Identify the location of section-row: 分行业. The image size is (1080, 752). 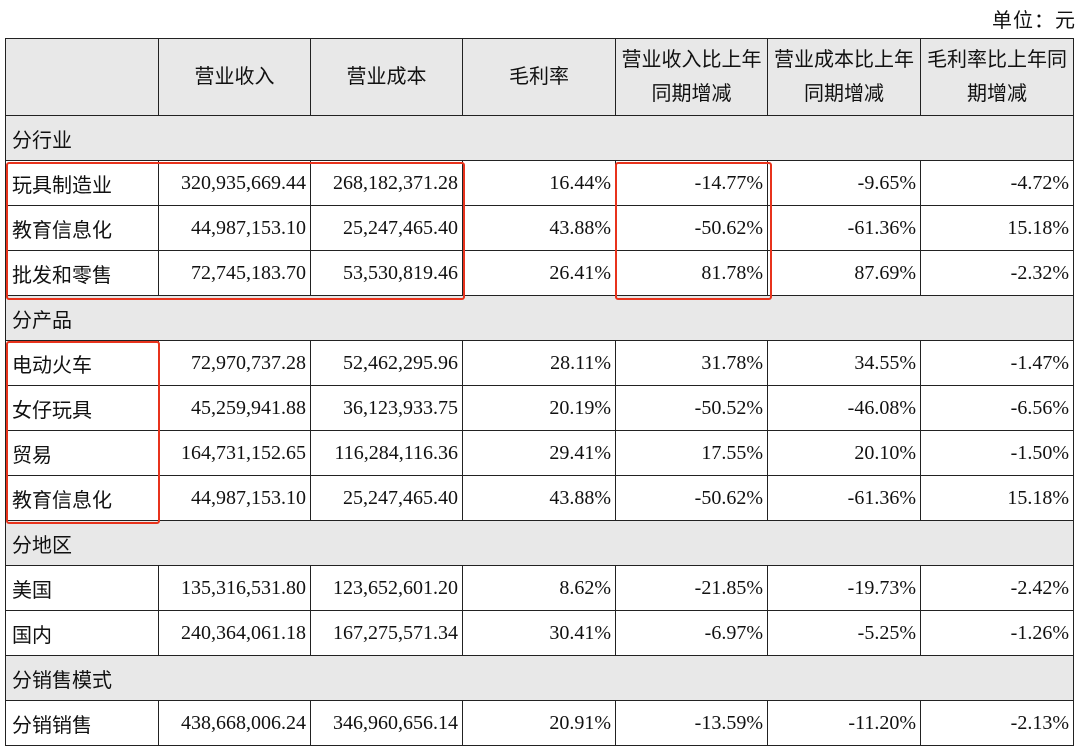
(539, 138).